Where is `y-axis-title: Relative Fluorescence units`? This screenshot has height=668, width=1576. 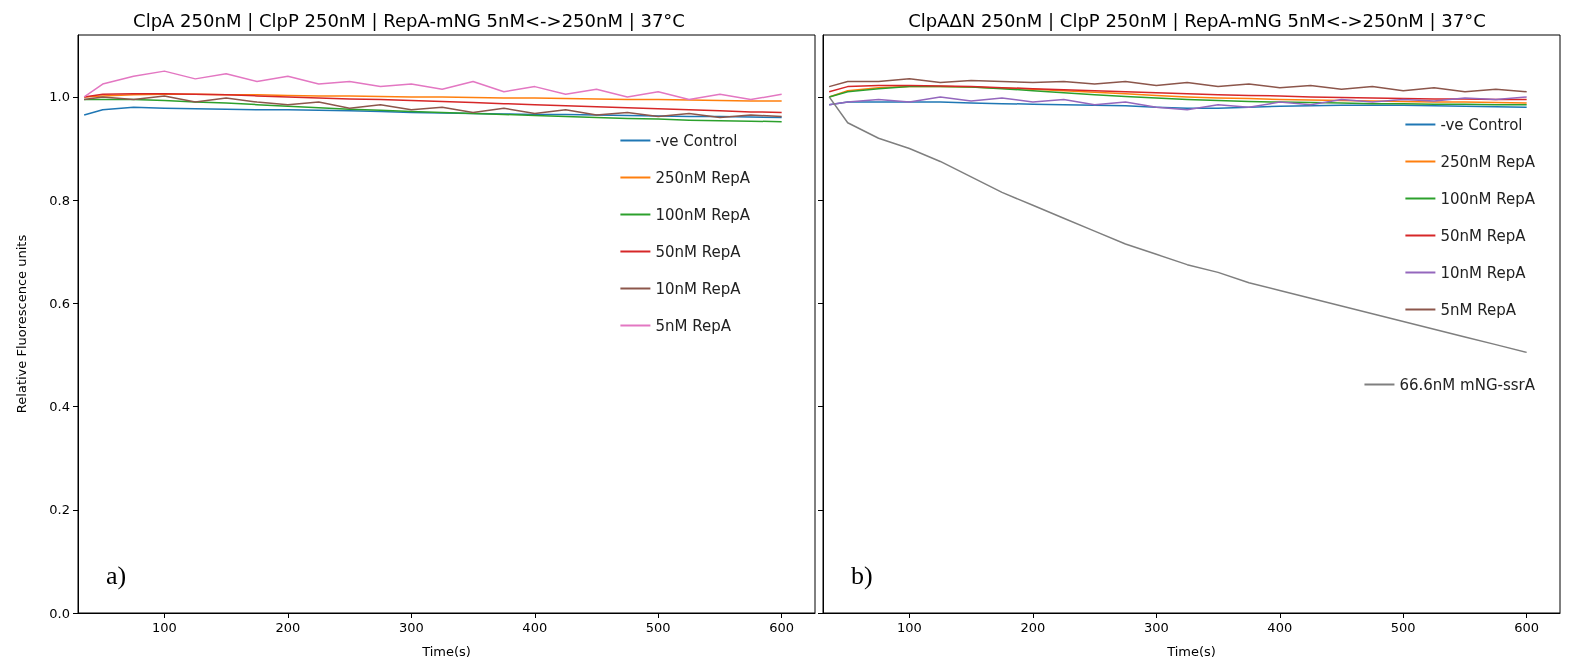 y-axis-title: Relative Fluorescence units is located at coordinates (21, 324).